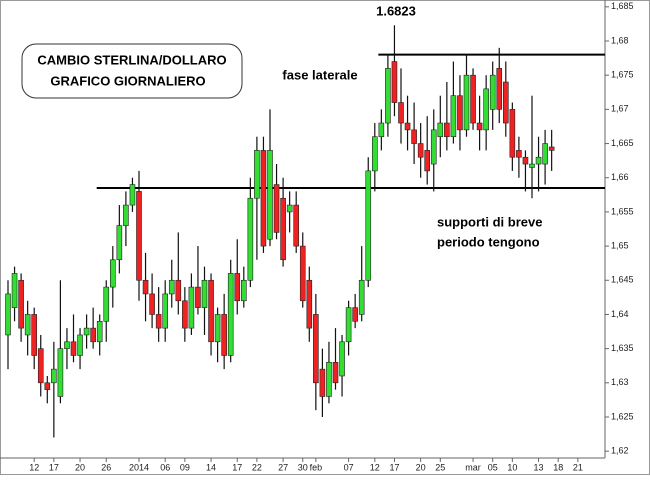  Describe the element at coordinates (165, 467) in the screenshot. I see `x-tick-label: 06` at that location.